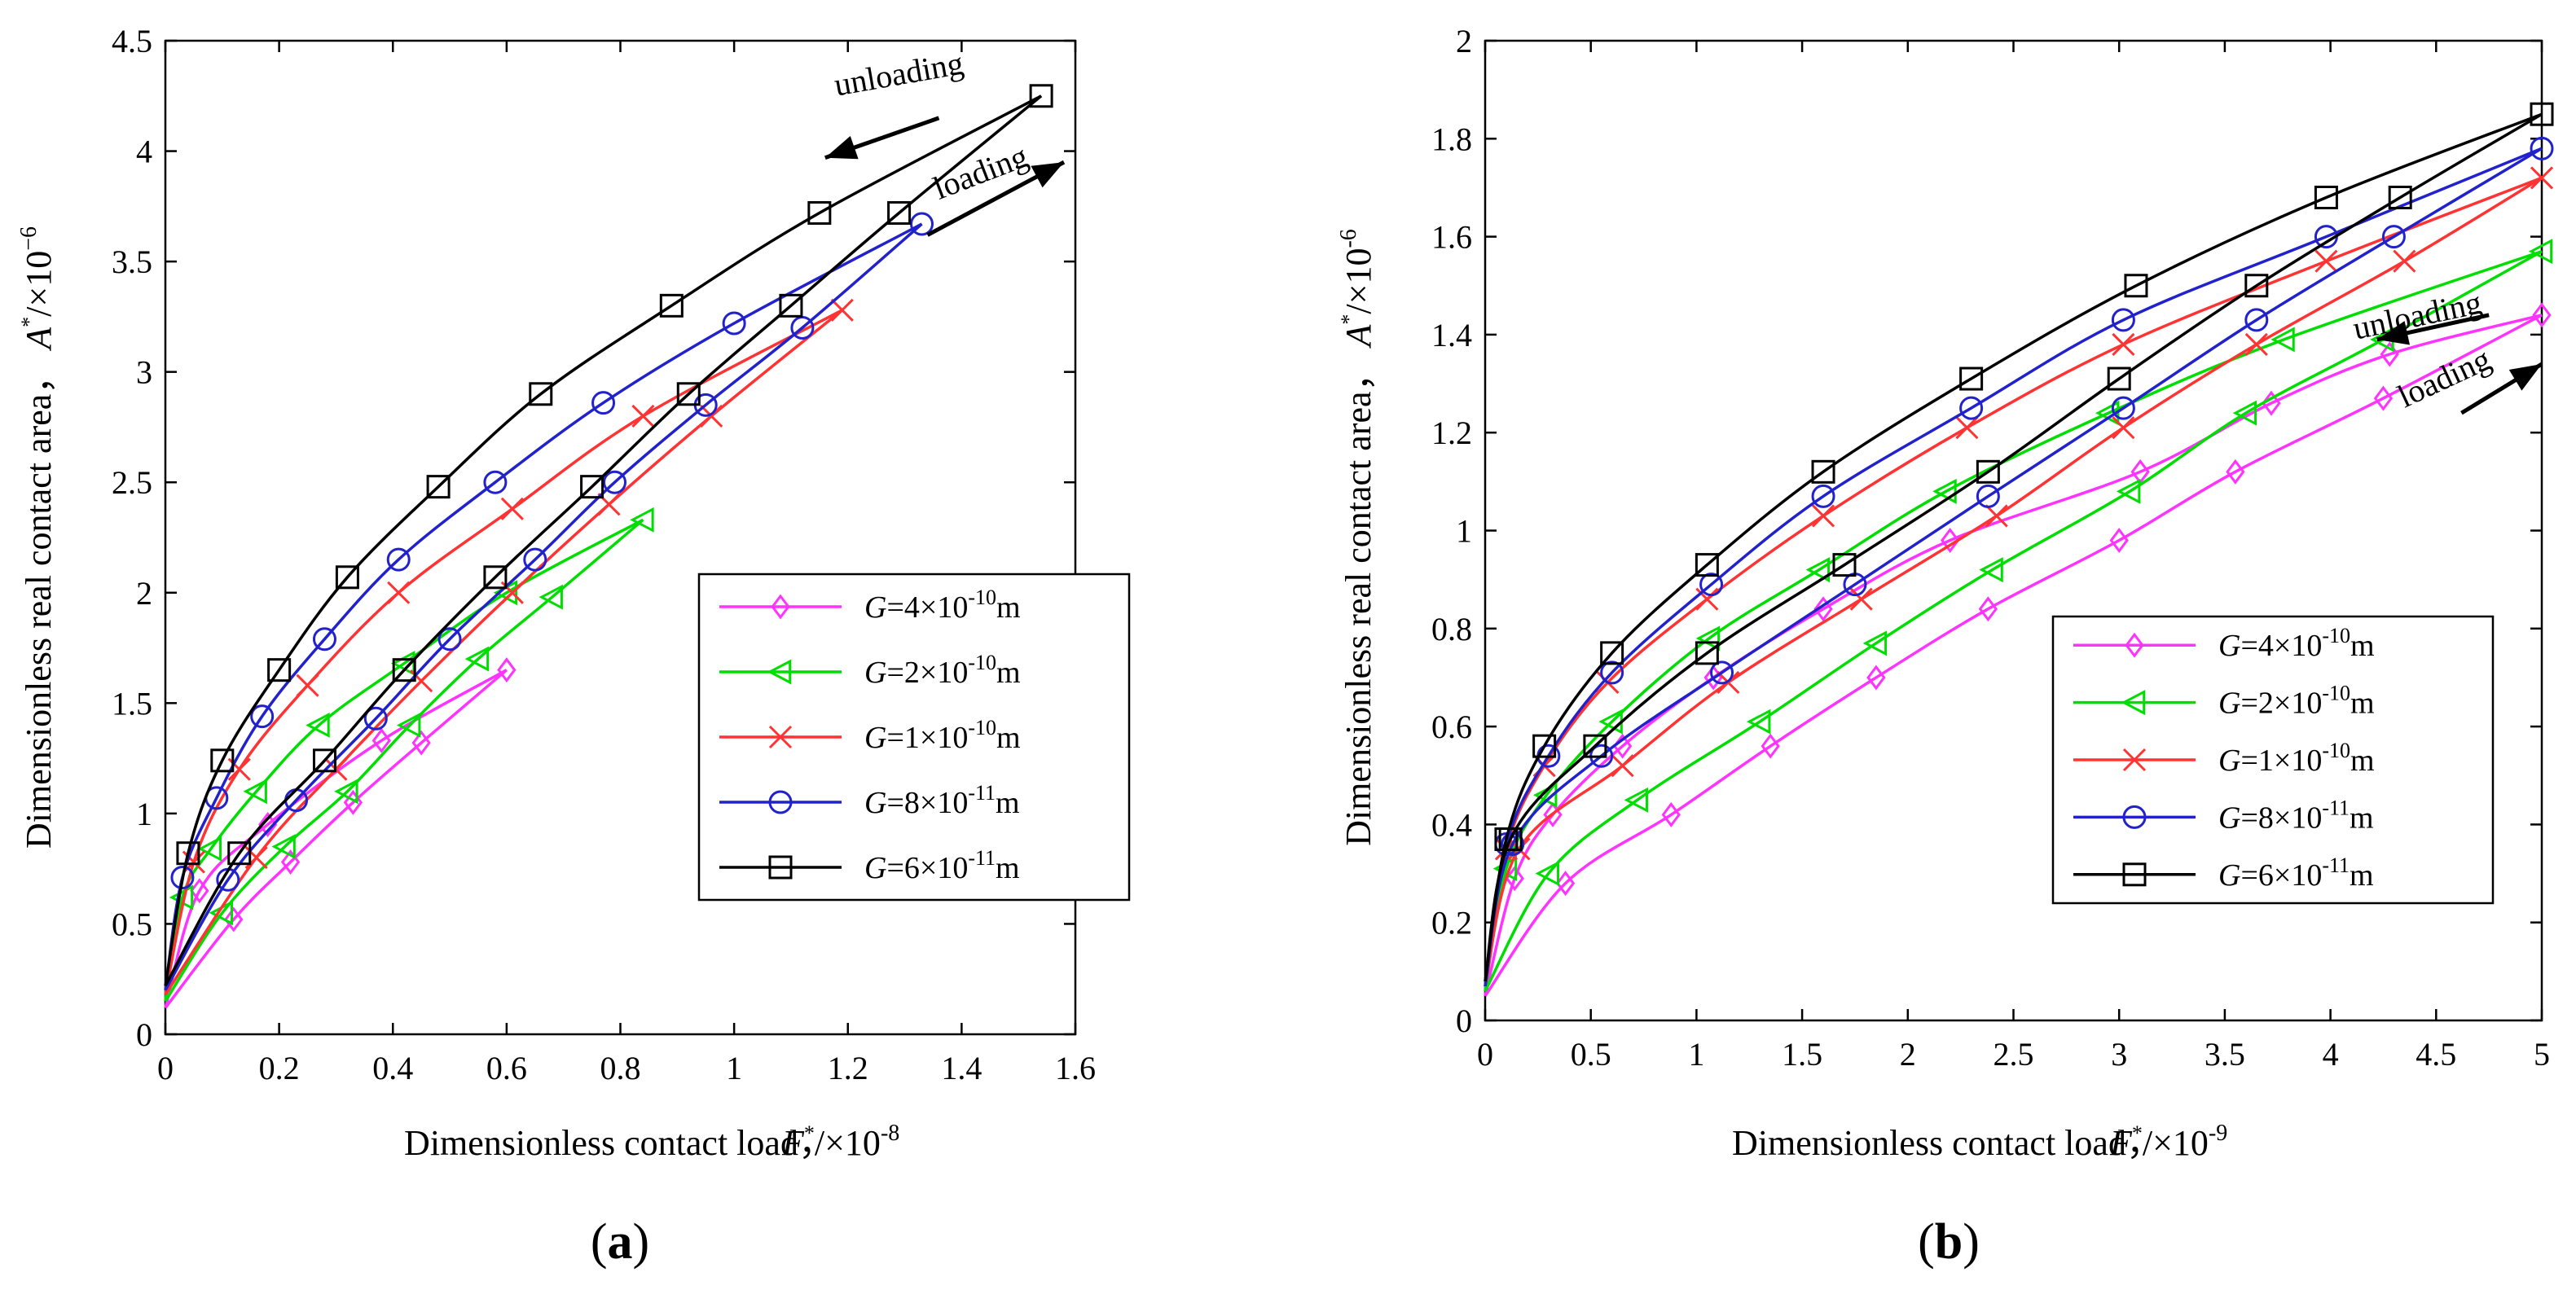 This screenshot has height=1290, width=2576. Describe the element at coordinates (982, 858) in the screenshot. I see `legend-exponent: -11` at that location.